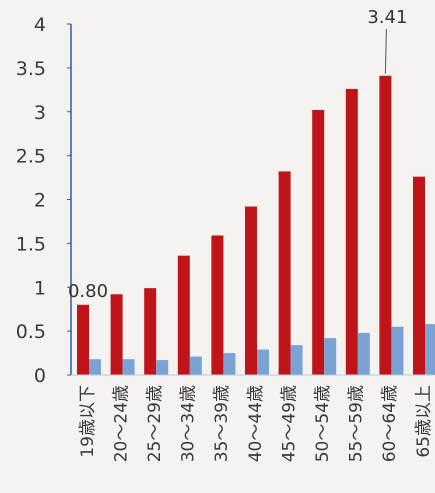 The image size is (435, 493). I want to click on y-tick-label: 4, so click(40, 25).